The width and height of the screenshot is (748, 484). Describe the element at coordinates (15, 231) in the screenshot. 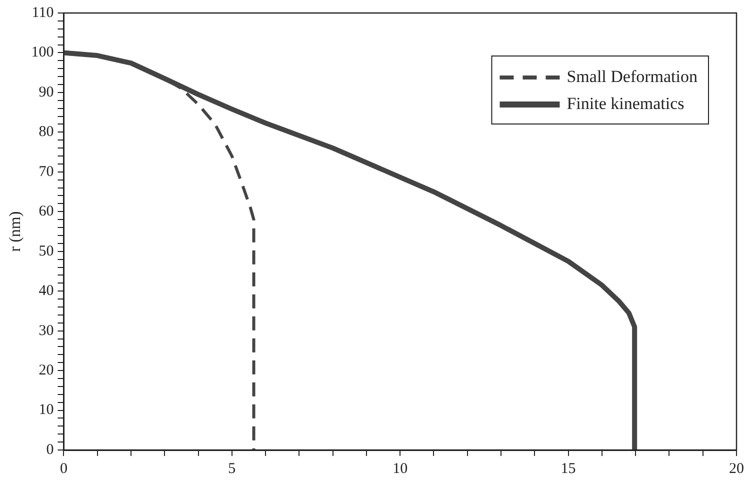

I see `y-axis-title: r (nm)` at that location.